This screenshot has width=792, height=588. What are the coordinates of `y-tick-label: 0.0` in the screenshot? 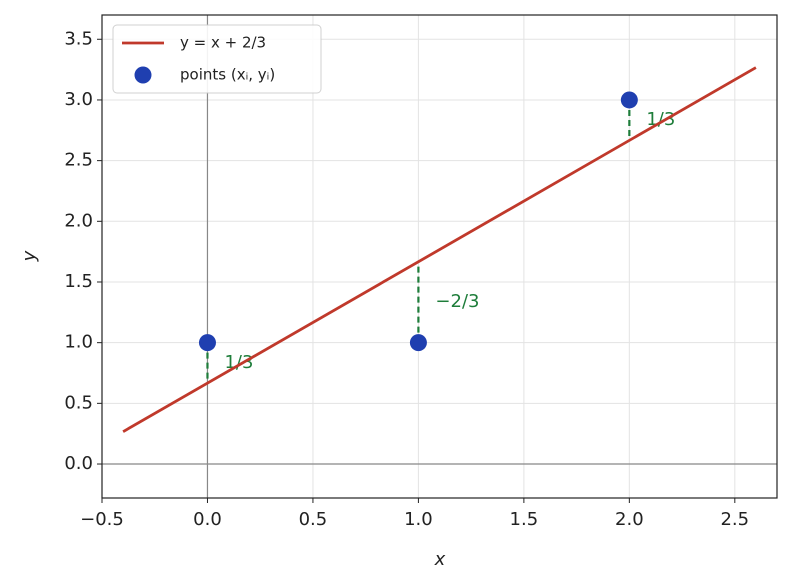 It's located at (78, 463).